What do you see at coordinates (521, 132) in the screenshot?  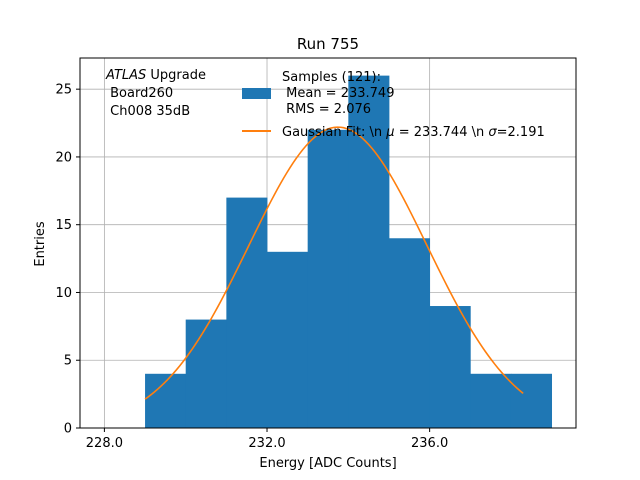 I see `legend-fit-sigma-value: =2.191` at bounding box center [521, 132].